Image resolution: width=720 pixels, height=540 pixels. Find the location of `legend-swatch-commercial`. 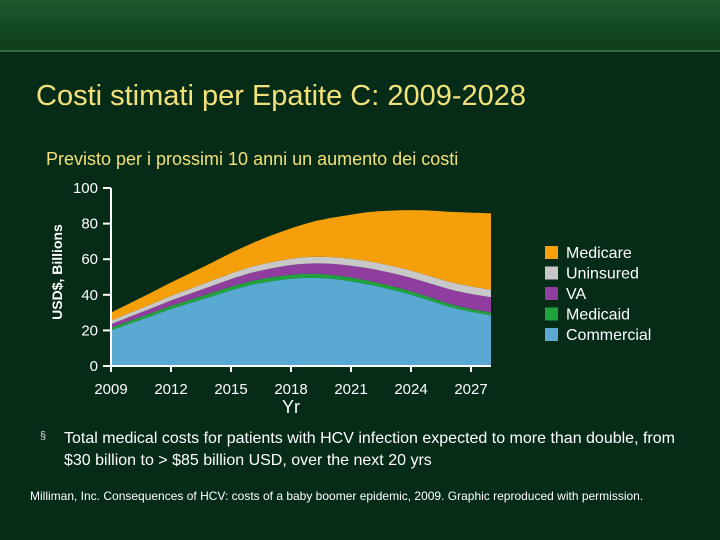

legend-swatch-commercial is located at coordinates (551, 334).